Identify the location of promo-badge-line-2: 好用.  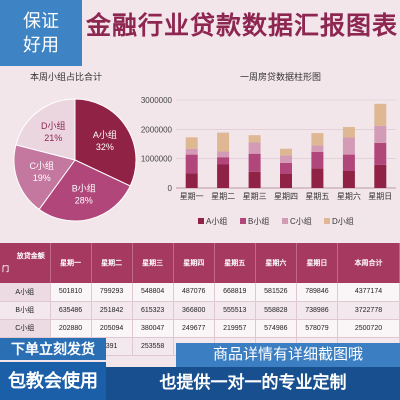
(41, 45).